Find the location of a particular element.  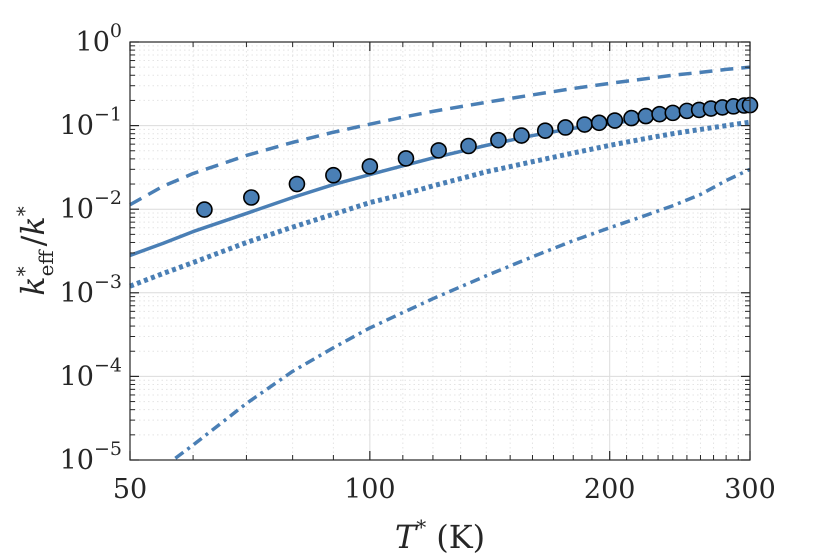

y-axis-title-sub: eff is located at coordinates (46, 263).